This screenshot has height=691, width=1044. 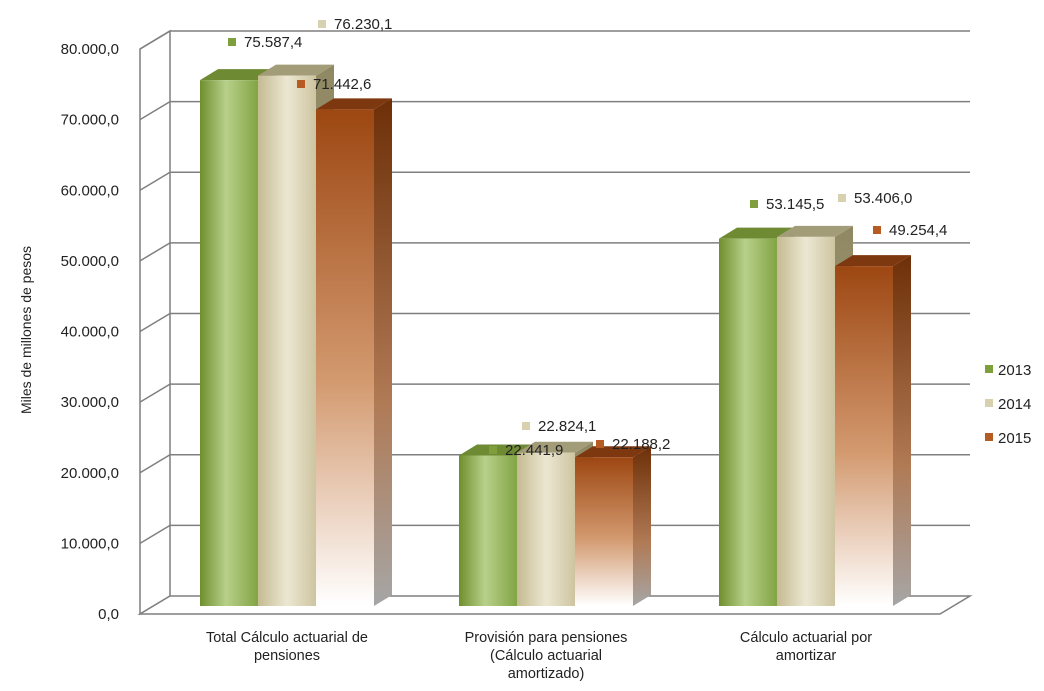 I want to click on category-label: Cálculo actuarial por amortizar, so click(x=806, y=647).